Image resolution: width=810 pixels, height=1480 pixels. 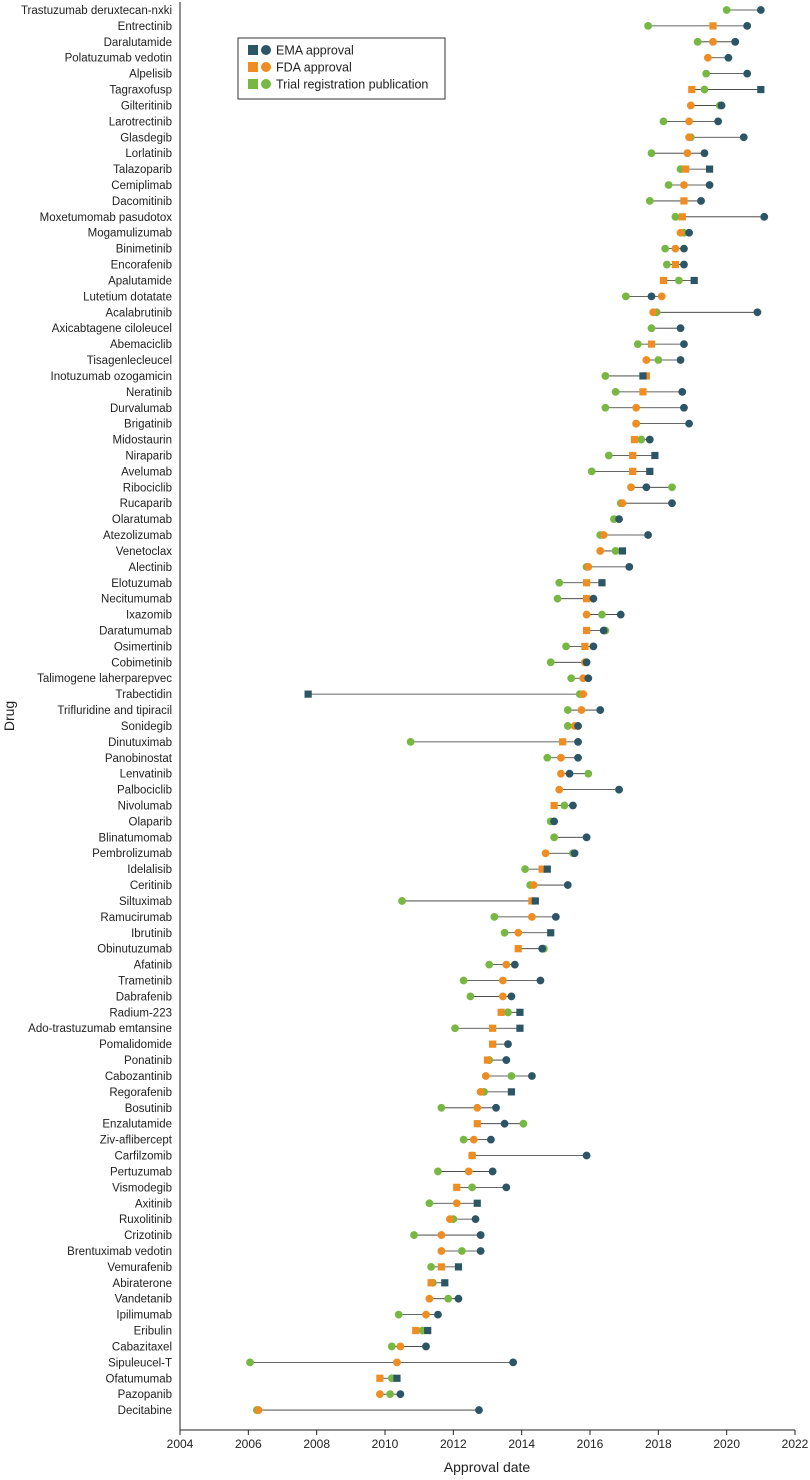 I want to click on drug-label-durvalumab: Durvalumab, so click(x=141, y=409).